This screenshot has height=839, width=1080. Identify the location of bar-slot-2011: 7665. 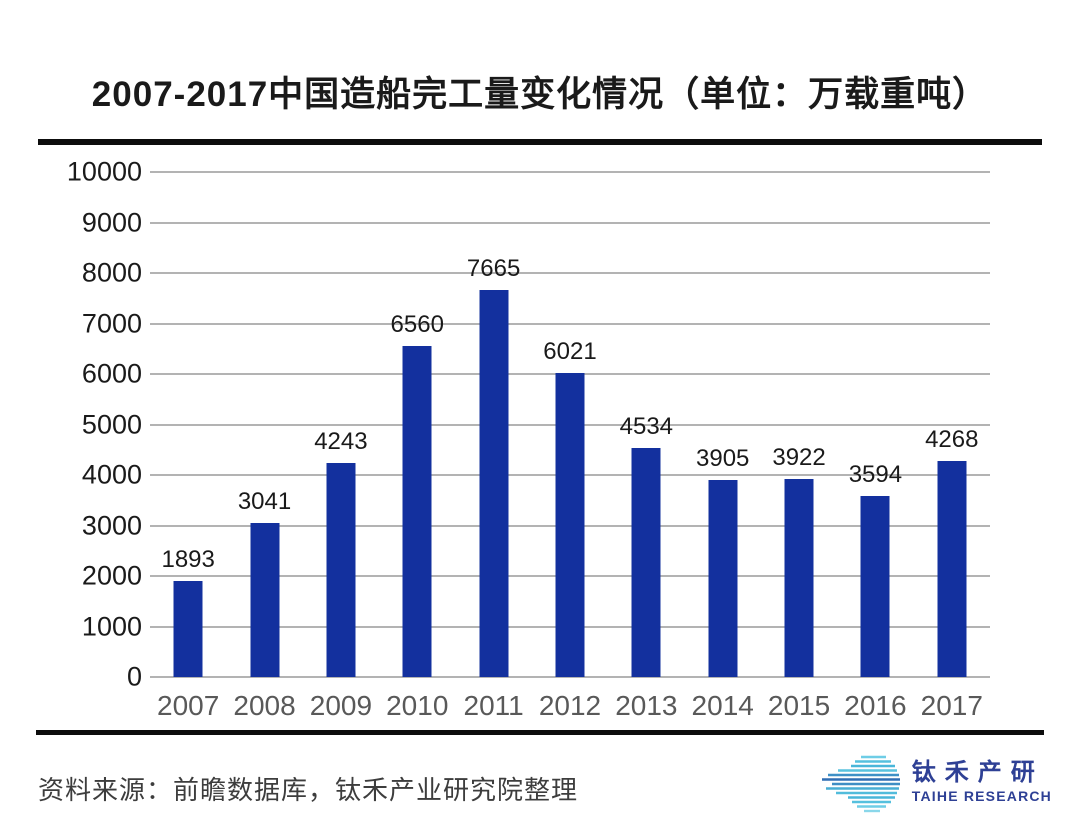
(493, 424).